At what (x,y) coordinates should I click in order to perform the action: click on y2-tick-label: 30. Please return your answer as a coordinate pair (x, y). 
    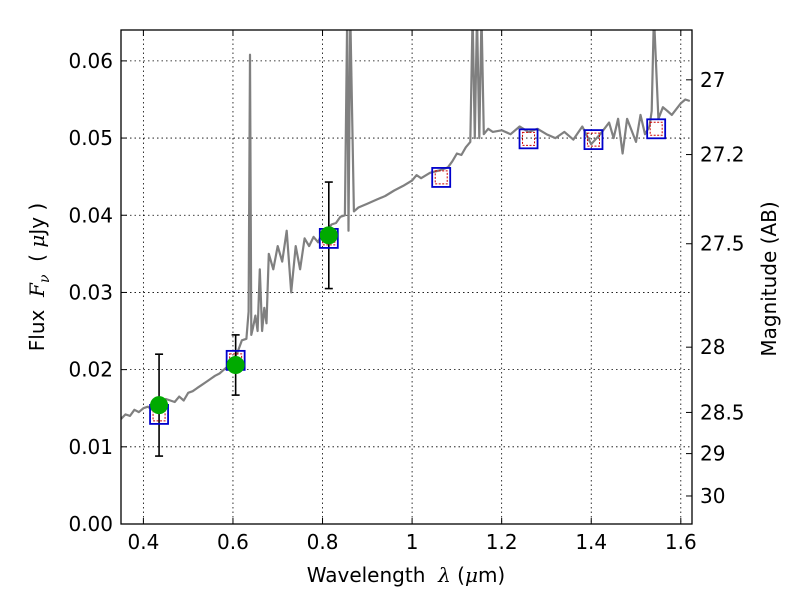
    Looking at the image, I should click on (712, 496).